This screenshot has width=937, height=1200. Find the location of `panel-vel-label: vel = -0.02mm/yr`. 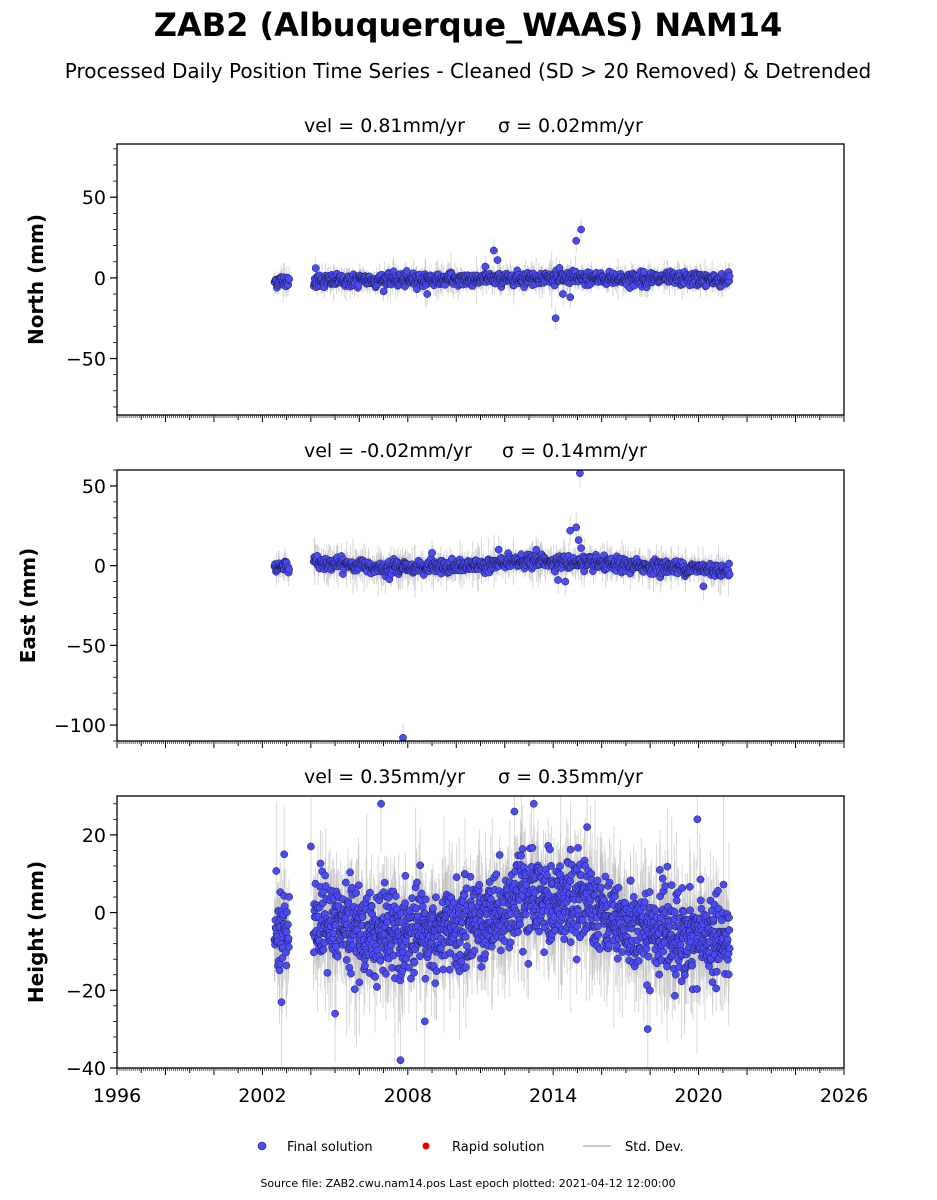

panel-vel-label: vel = -0.02mm/yr is located at coordinates (388, 451).